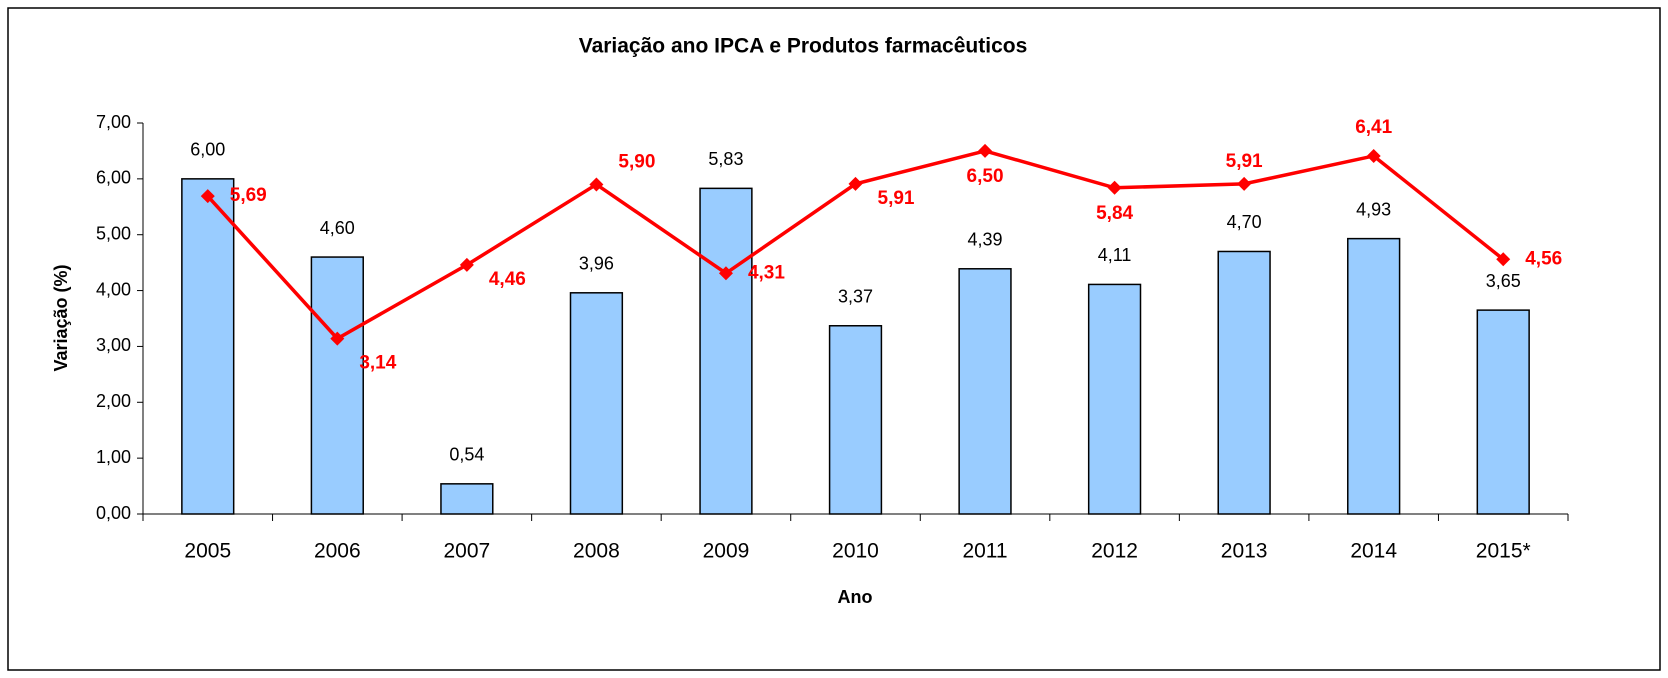 The width and height of the screenshot is (1668, 678). Describe the element at coordinates (113, 178) in the screenshot. I see `y-tick-label: 6,00` at that location.